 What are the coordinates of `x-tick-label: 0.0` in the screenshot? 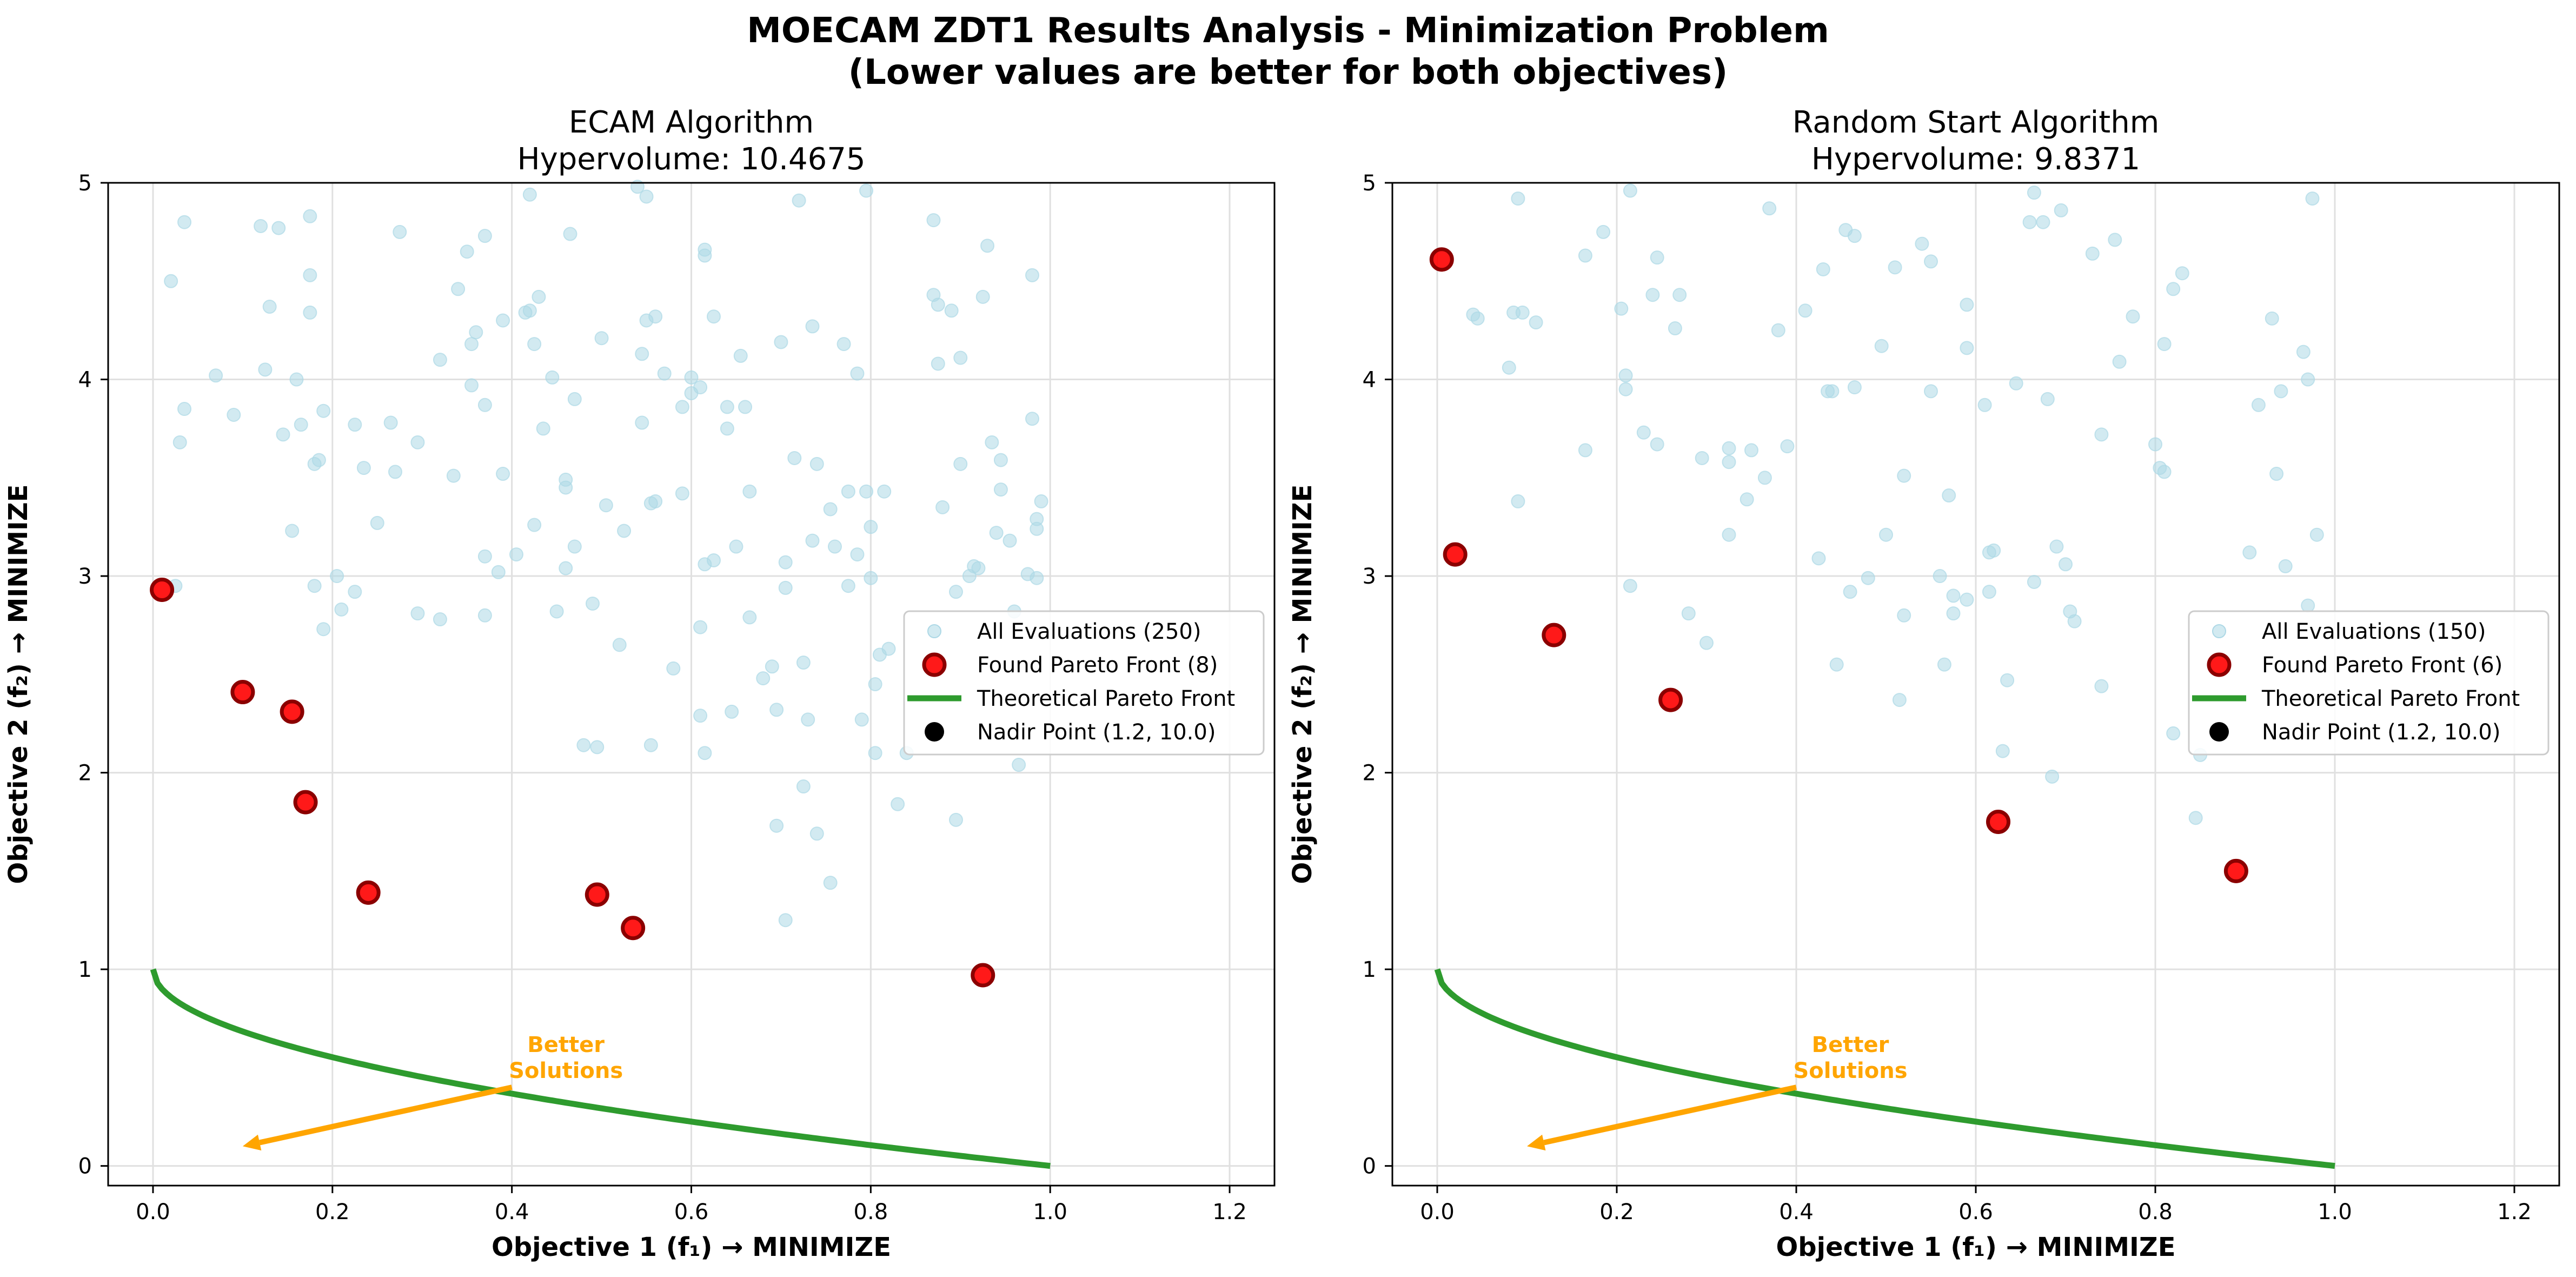 It's located at (153, 1212).